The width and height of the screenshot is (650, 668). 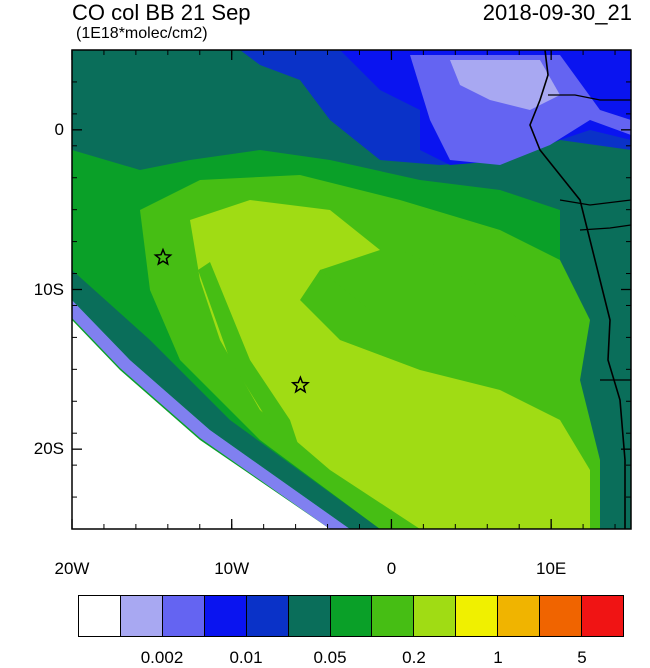 I want to click on colorbar-label: 0.2, so click(x=414, y=657).